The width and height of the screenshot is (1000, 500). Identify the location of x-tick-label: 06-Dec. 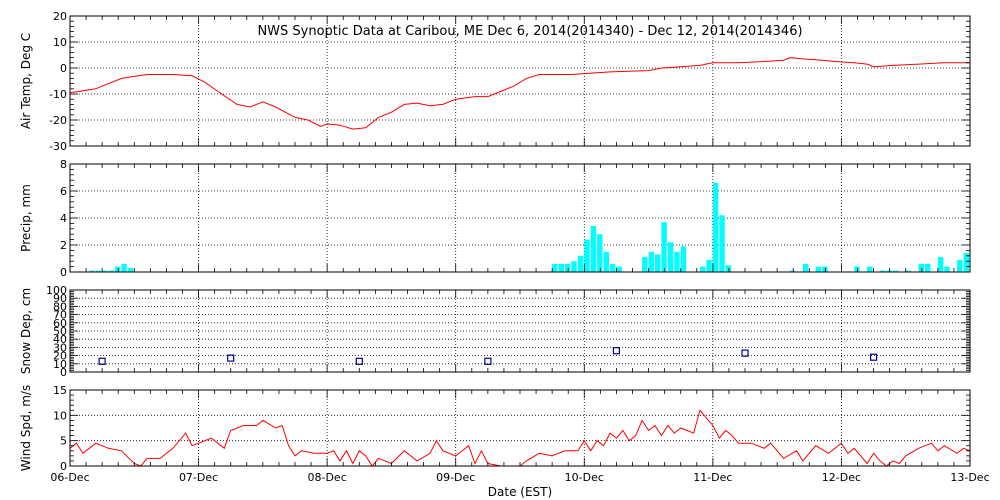
(69, 477).